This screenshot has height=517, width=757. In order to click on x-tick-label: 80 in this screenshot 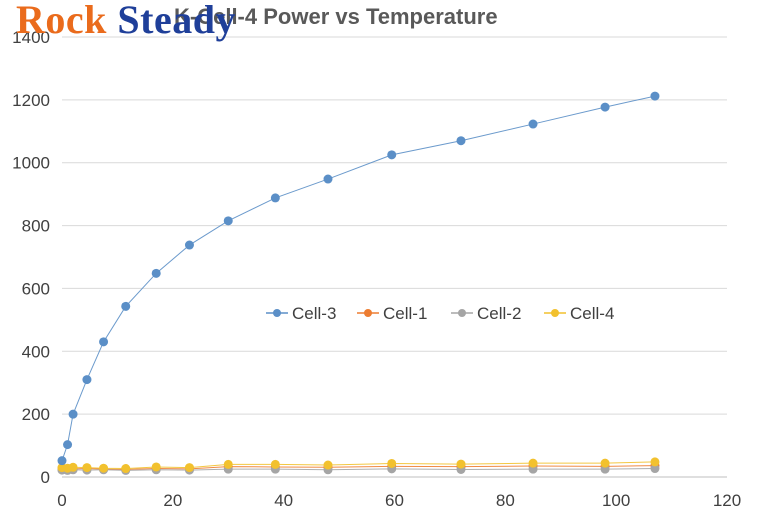, I will do `click(505, 500)`.